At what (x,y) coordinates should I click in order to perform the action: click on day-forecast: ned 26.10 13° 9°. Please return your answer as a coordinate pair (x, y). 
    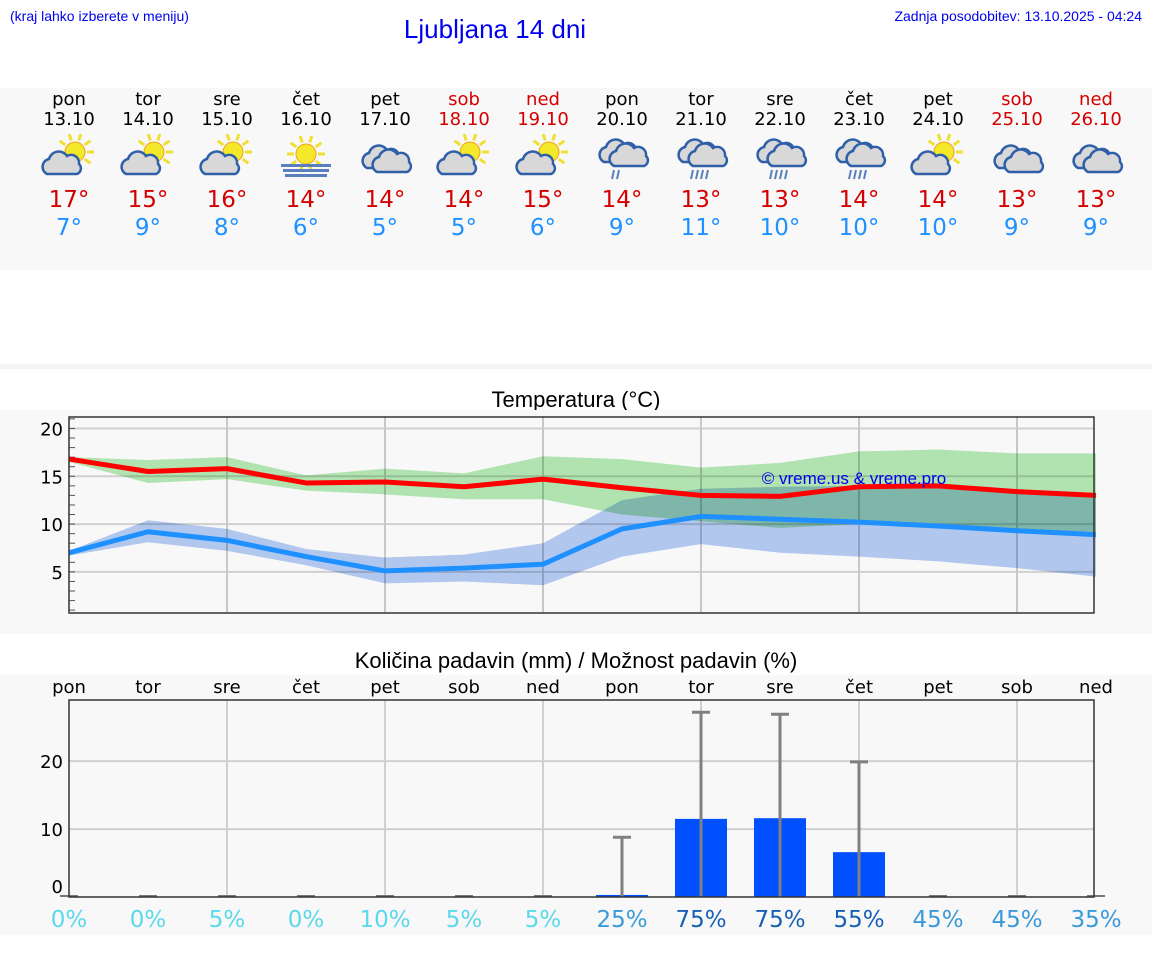
    Looking at the image, I should click on (1096, 165).